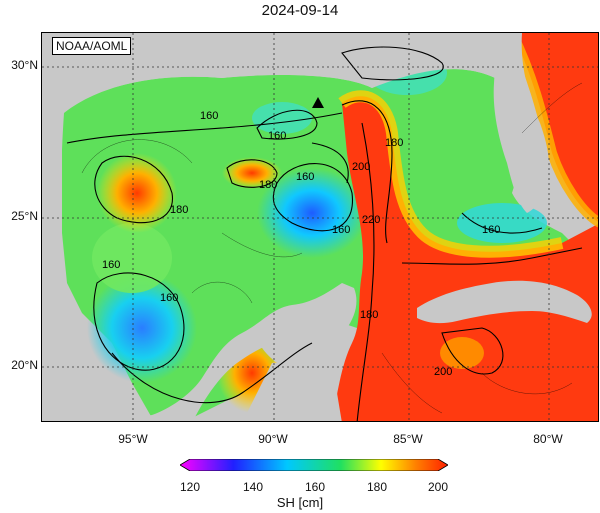 This screenshot has width=600, height=513. I want to click on lat-label-25n: 25°N, so click(24, 216).